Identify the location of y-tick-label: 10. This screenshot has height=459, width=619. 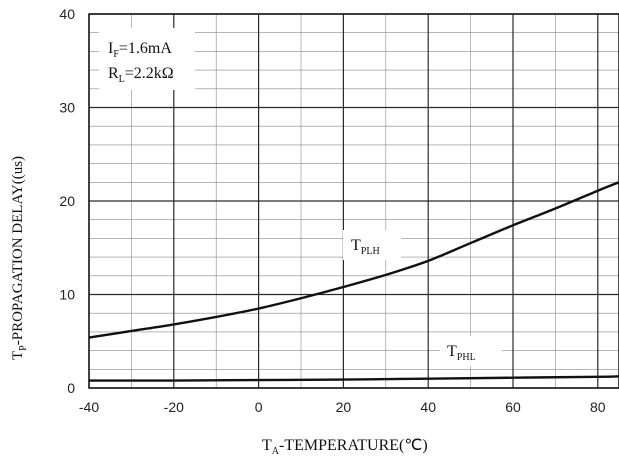
(67, 295).